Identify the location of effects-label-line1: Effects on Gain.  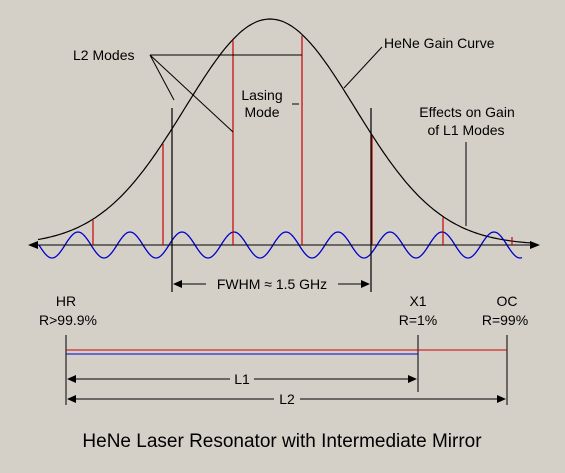
(466, 112).